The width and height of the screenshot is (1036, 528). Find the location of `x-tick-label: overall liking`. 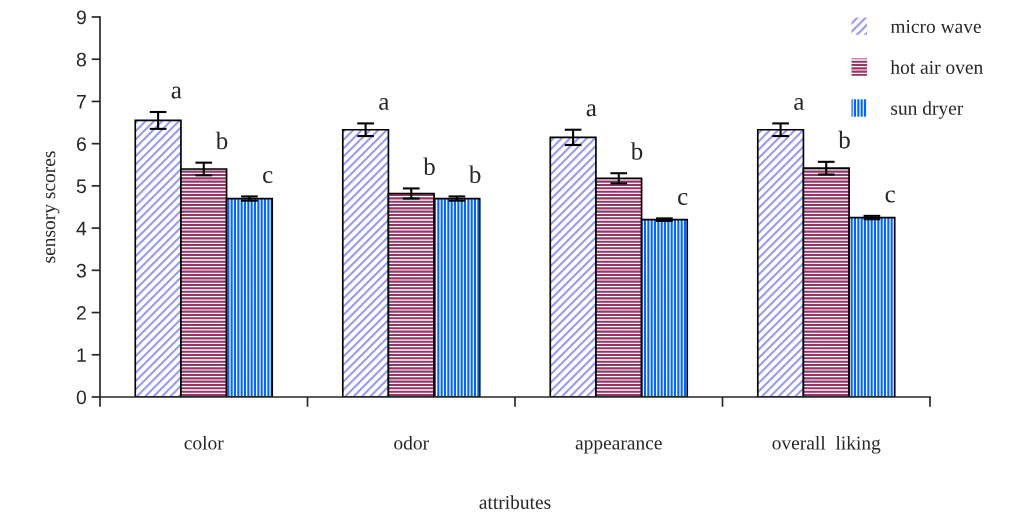

x-tick-label: overall liking is located at coordinates (826, 444).